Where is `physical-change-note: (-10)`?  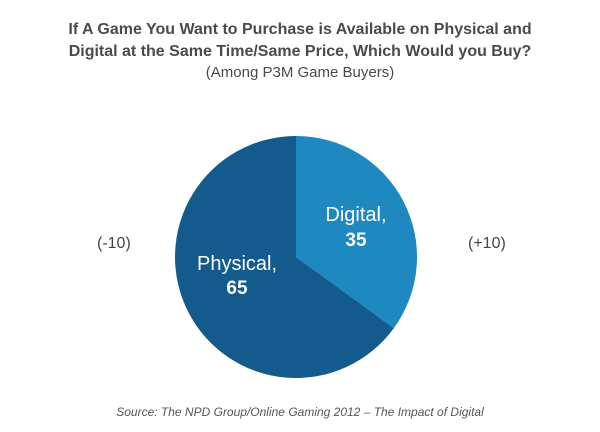
physical-change-note: (-10) is located at coordinates (114, 243).